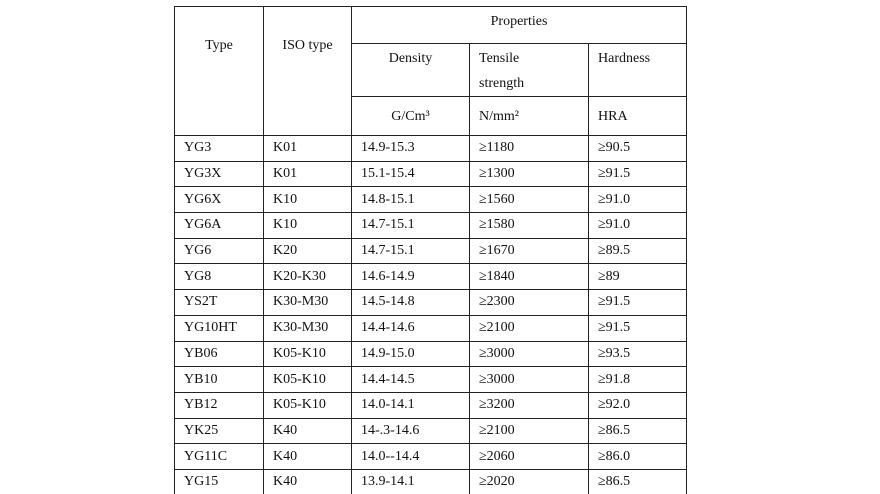 This screenshot has width=880, height=494. I want to click on header-tensile-text: Tensile strength, so click(502, 71).